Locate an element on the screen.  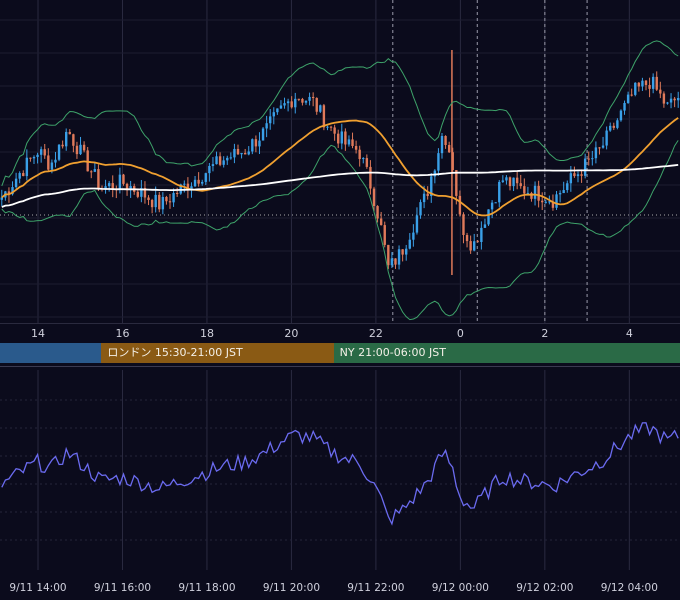
date-tick-label: 9/11 20:00 is located at coordinates (291, 588).